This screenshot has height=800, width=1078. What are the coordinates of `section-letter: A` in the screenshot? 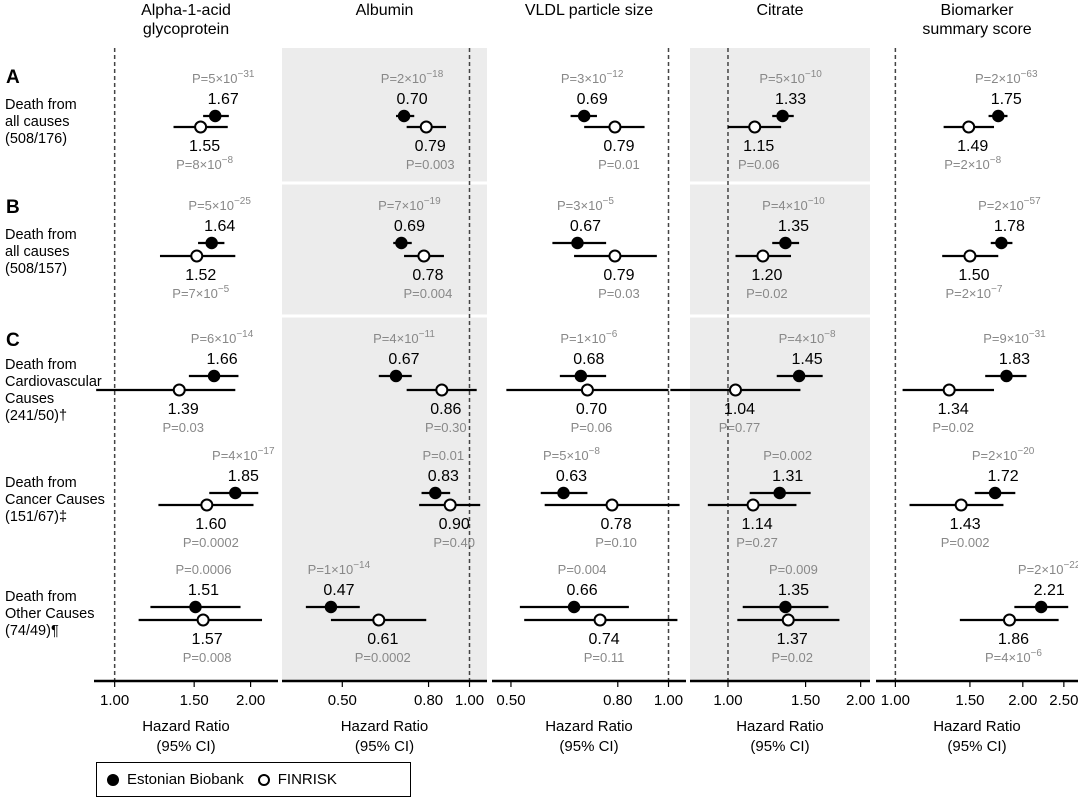 It's located at (13, 77).